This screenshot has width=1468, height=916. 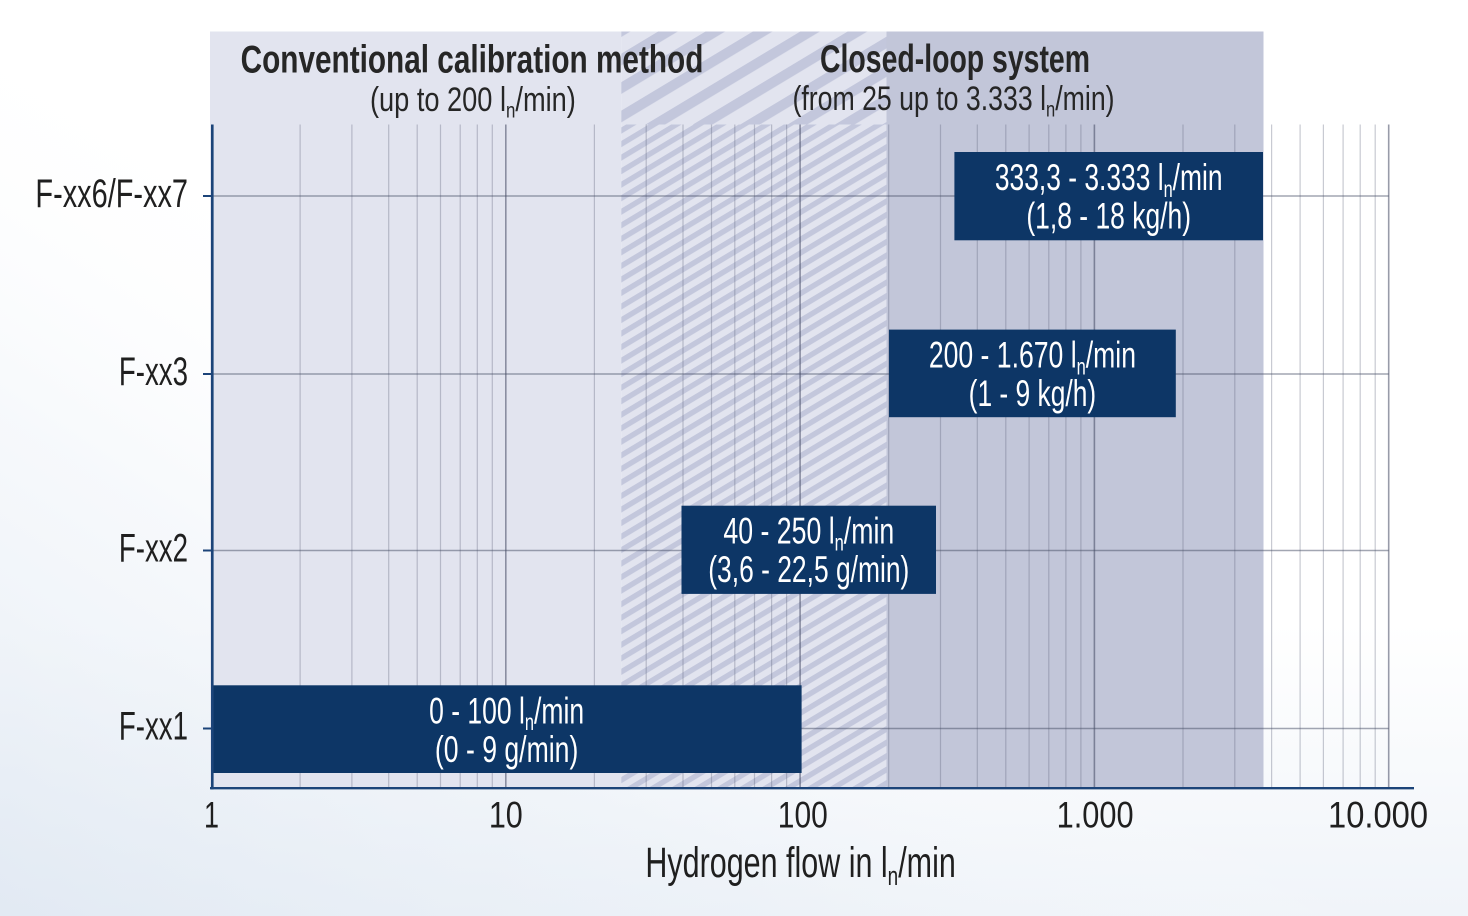 What do you see at coordinates (472, 60) in the screenshot?
I see `svg-text:Conventional calibration metho: Conventional calibration method` at bounding box center [472, 60].